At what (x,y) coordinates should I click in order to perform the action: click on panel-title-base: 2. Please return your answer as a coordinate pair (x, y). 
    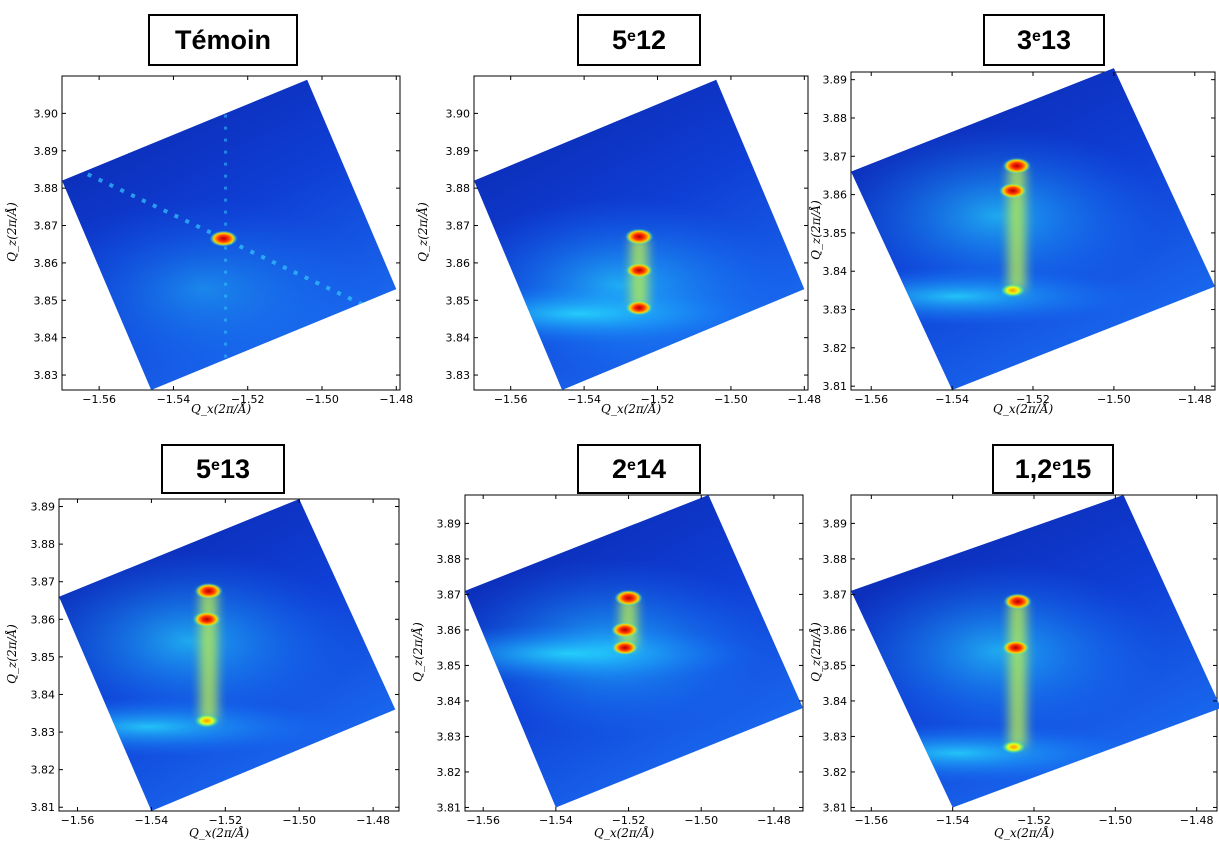
    Looking at the image, I should click on (620, 468).